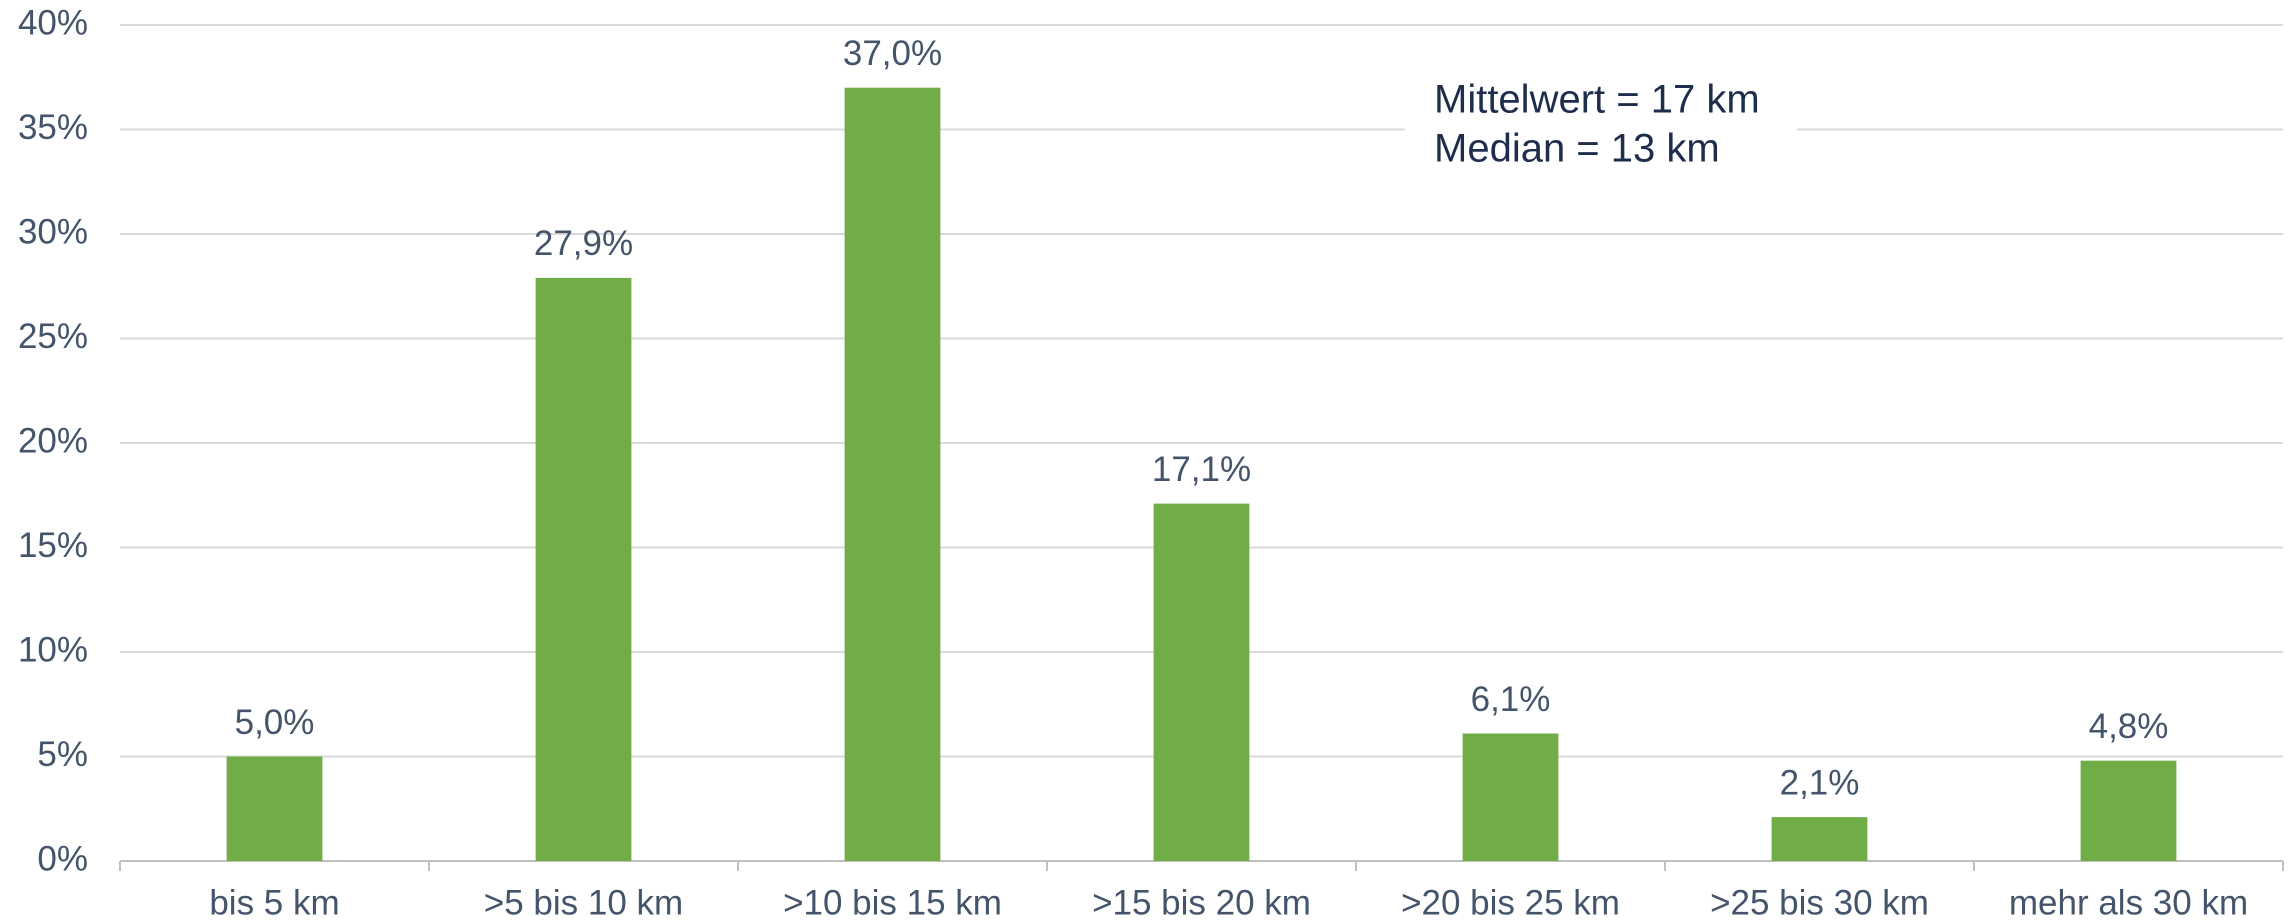  Describe the element at coordinates (1820, 782) in the screenshot. I see `data-label: 2,1%` at that location.